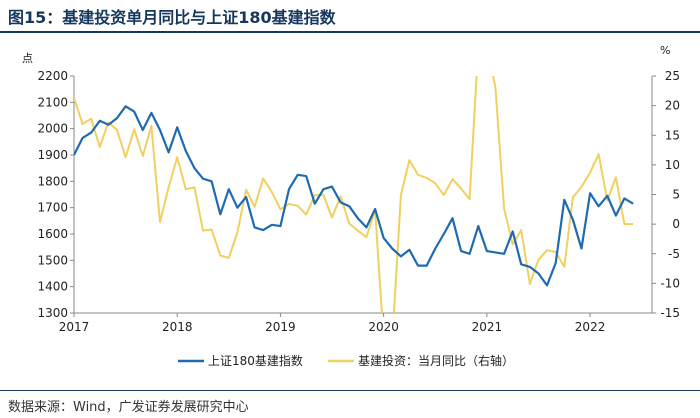 This screenshot has height=418, width=700. Describe the element at coordinates (52, 313) in the screenshot. I see `left-tick-label: 1300` at that location.